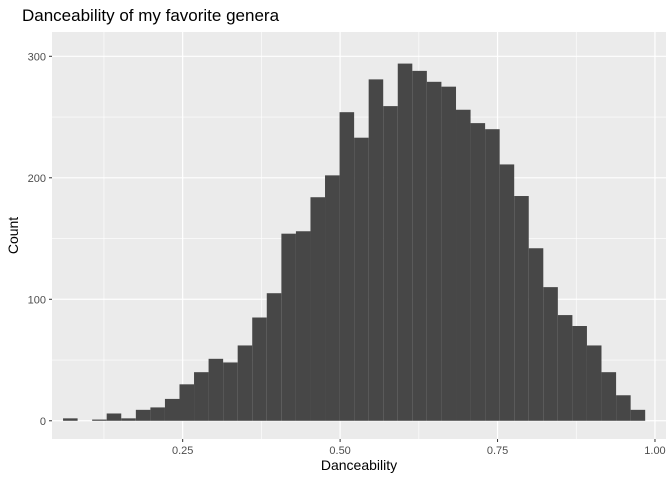 Image resolution: width=672 pixels, height=480 pixels. I want to click on y-tick-label: 100, so click(37, 300).